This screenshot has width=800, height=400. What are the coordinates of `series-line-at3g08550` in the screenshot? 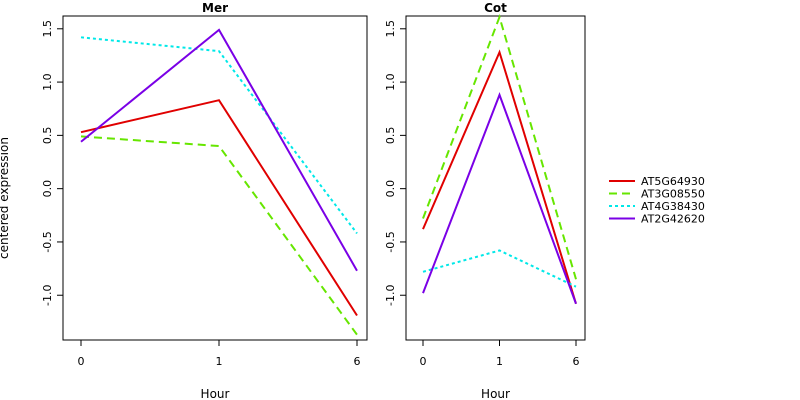 It's located at (499, 146).